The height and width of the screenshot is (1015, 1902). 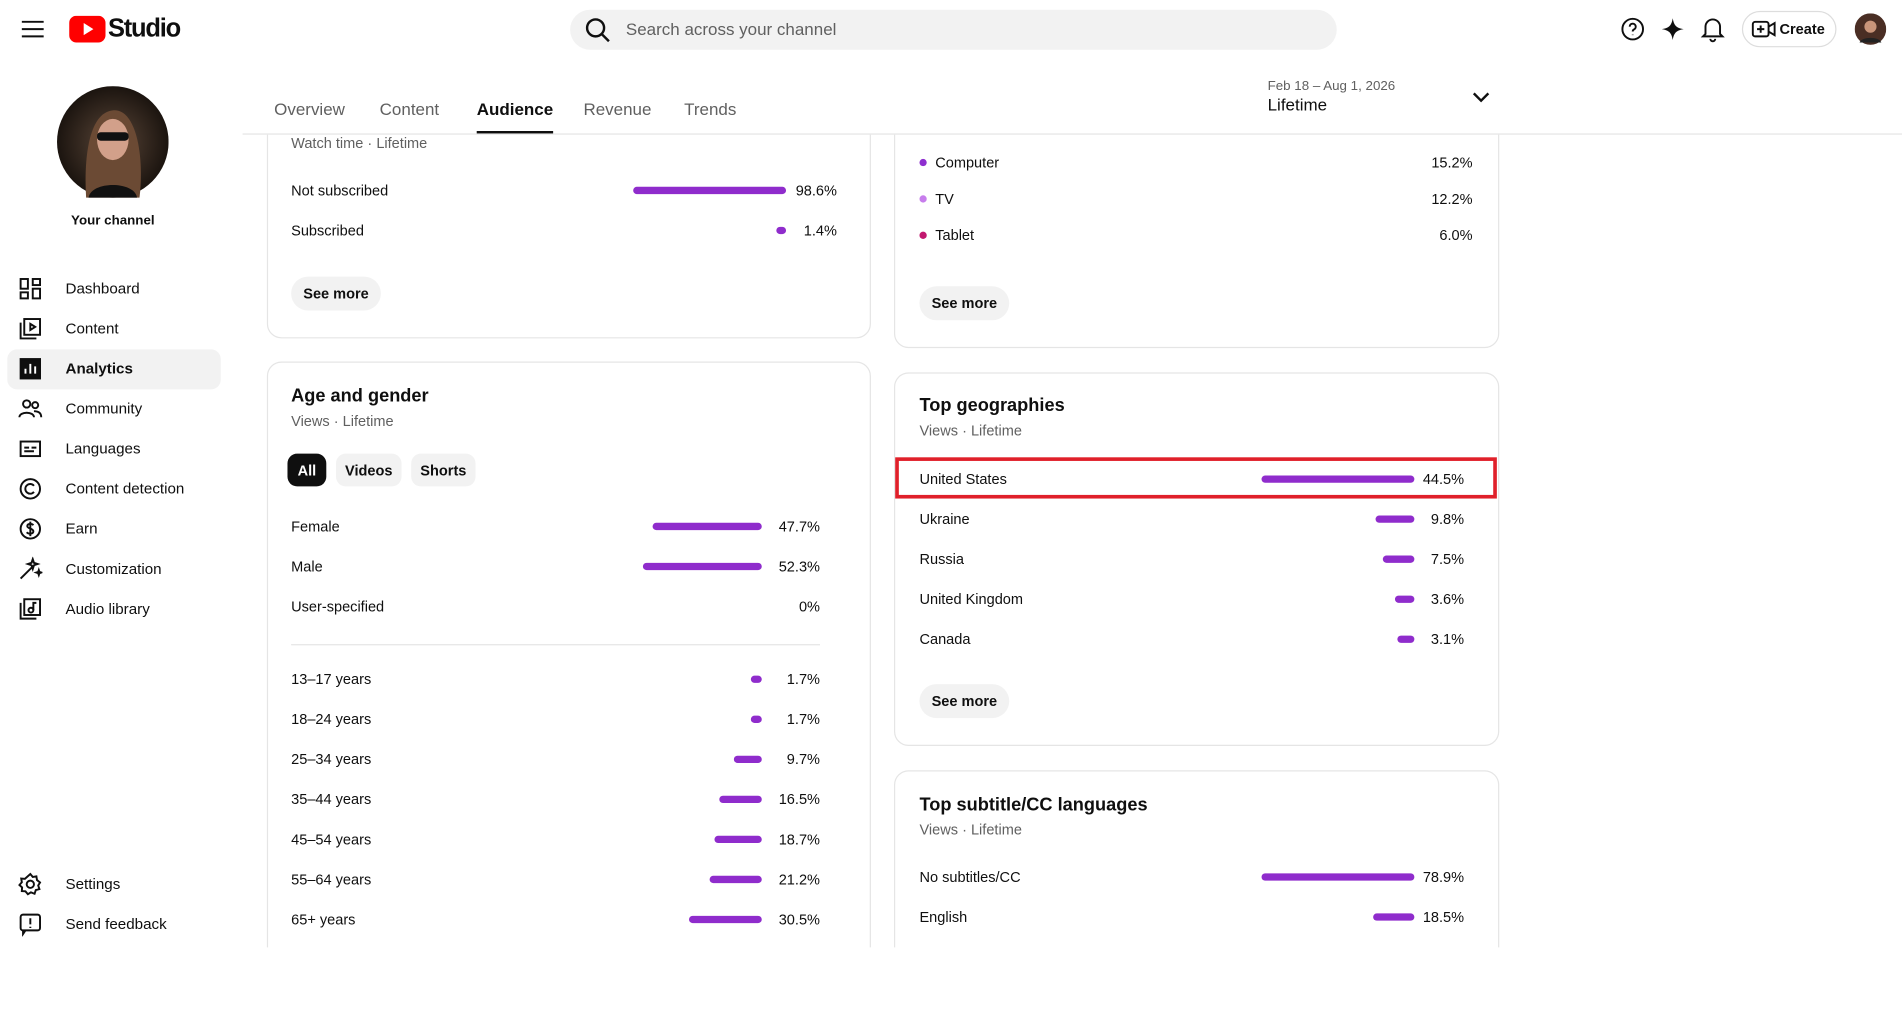 What do you see at coordinates (104, 409) in the screenshot?
I see `nav-item: Community` at bounding box center [104, 409].